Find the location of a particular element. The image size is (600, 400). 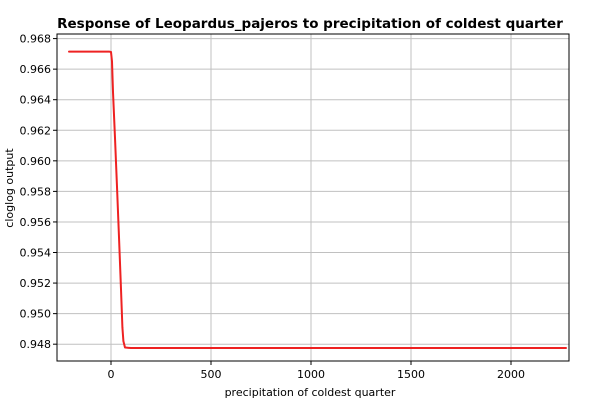

y-tick-label: 0.962 is located at coordinates (36, 130).